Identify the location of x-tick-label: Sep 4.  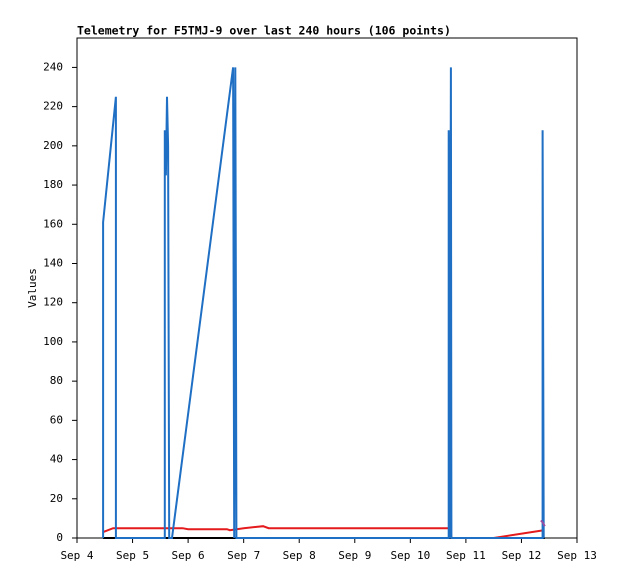
(76, 555).